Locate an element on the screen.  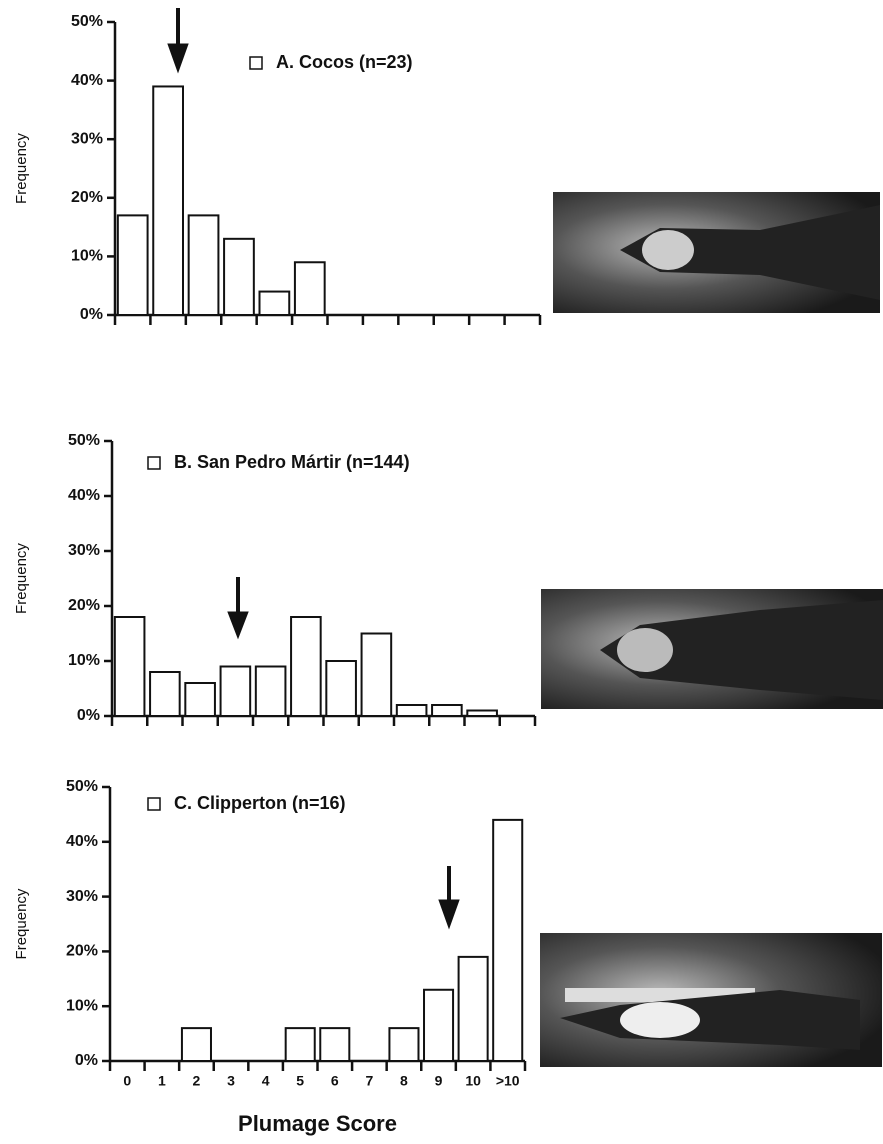
x-tick-label: >10 is located at coordinates (508, 1081).